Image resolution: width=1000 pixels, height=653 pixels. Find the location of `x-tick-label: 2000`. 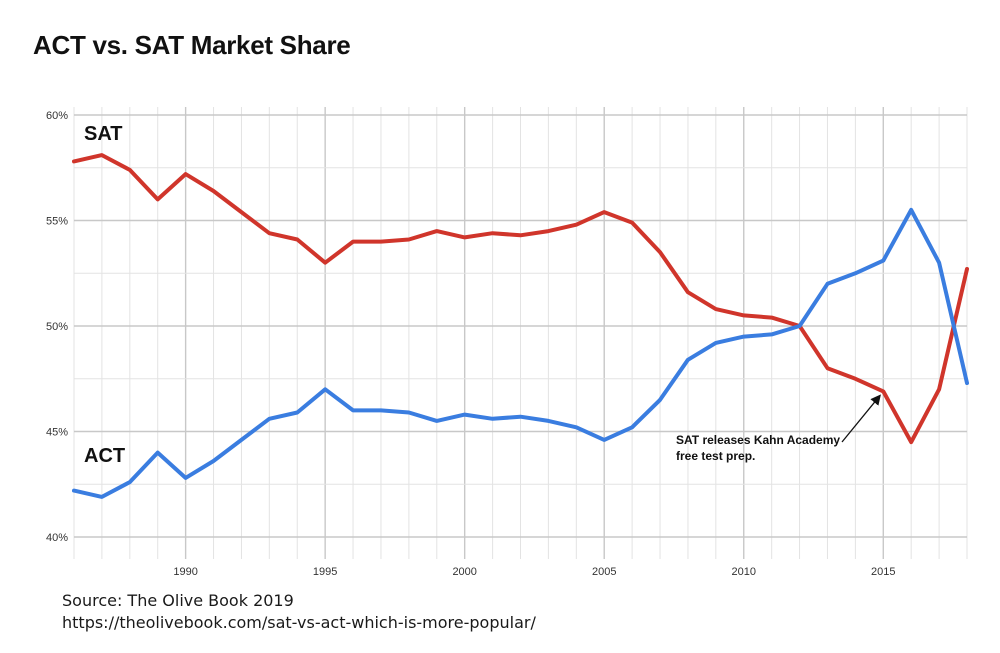

x-tick-label: 2000 is located at coordinates (464, 572).